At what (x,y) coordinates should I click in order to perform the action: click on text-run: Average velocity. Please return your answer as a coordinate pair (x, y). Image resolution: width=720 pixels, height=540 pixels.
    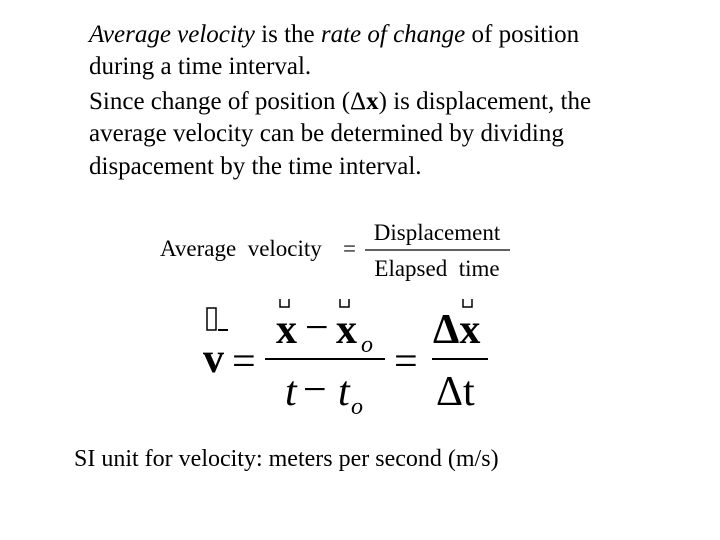
    Looking at the image, I should click on (172, 34).